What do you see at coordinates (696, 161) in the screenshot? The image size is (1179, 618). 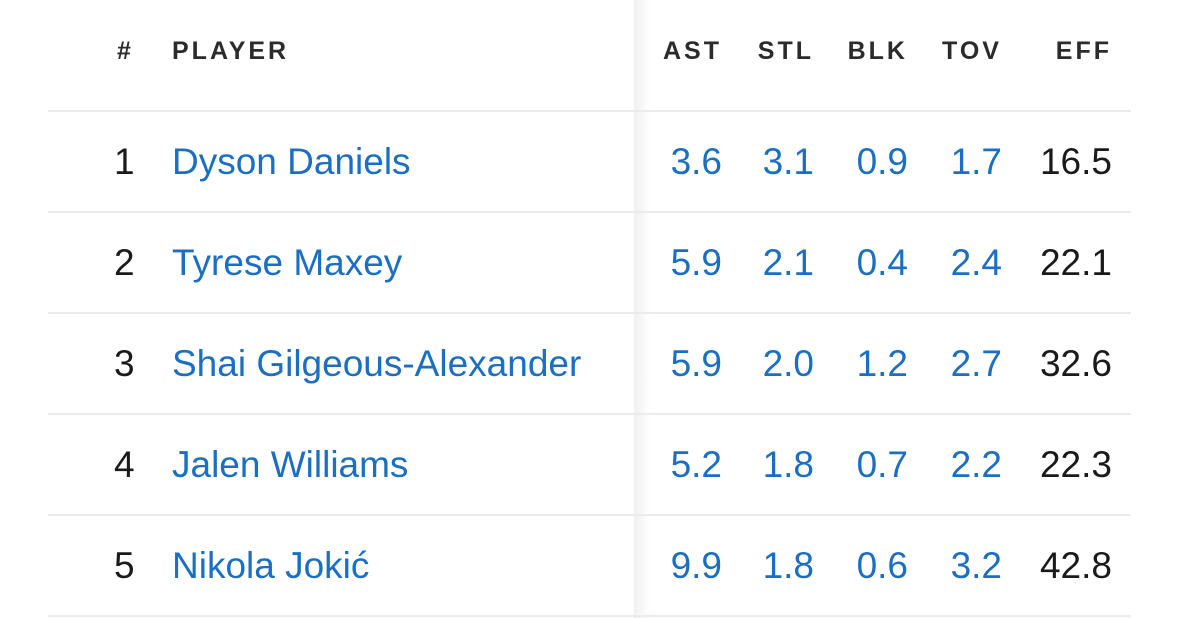 I see `ast-link: 3.6` at bounding box center [696, 161].